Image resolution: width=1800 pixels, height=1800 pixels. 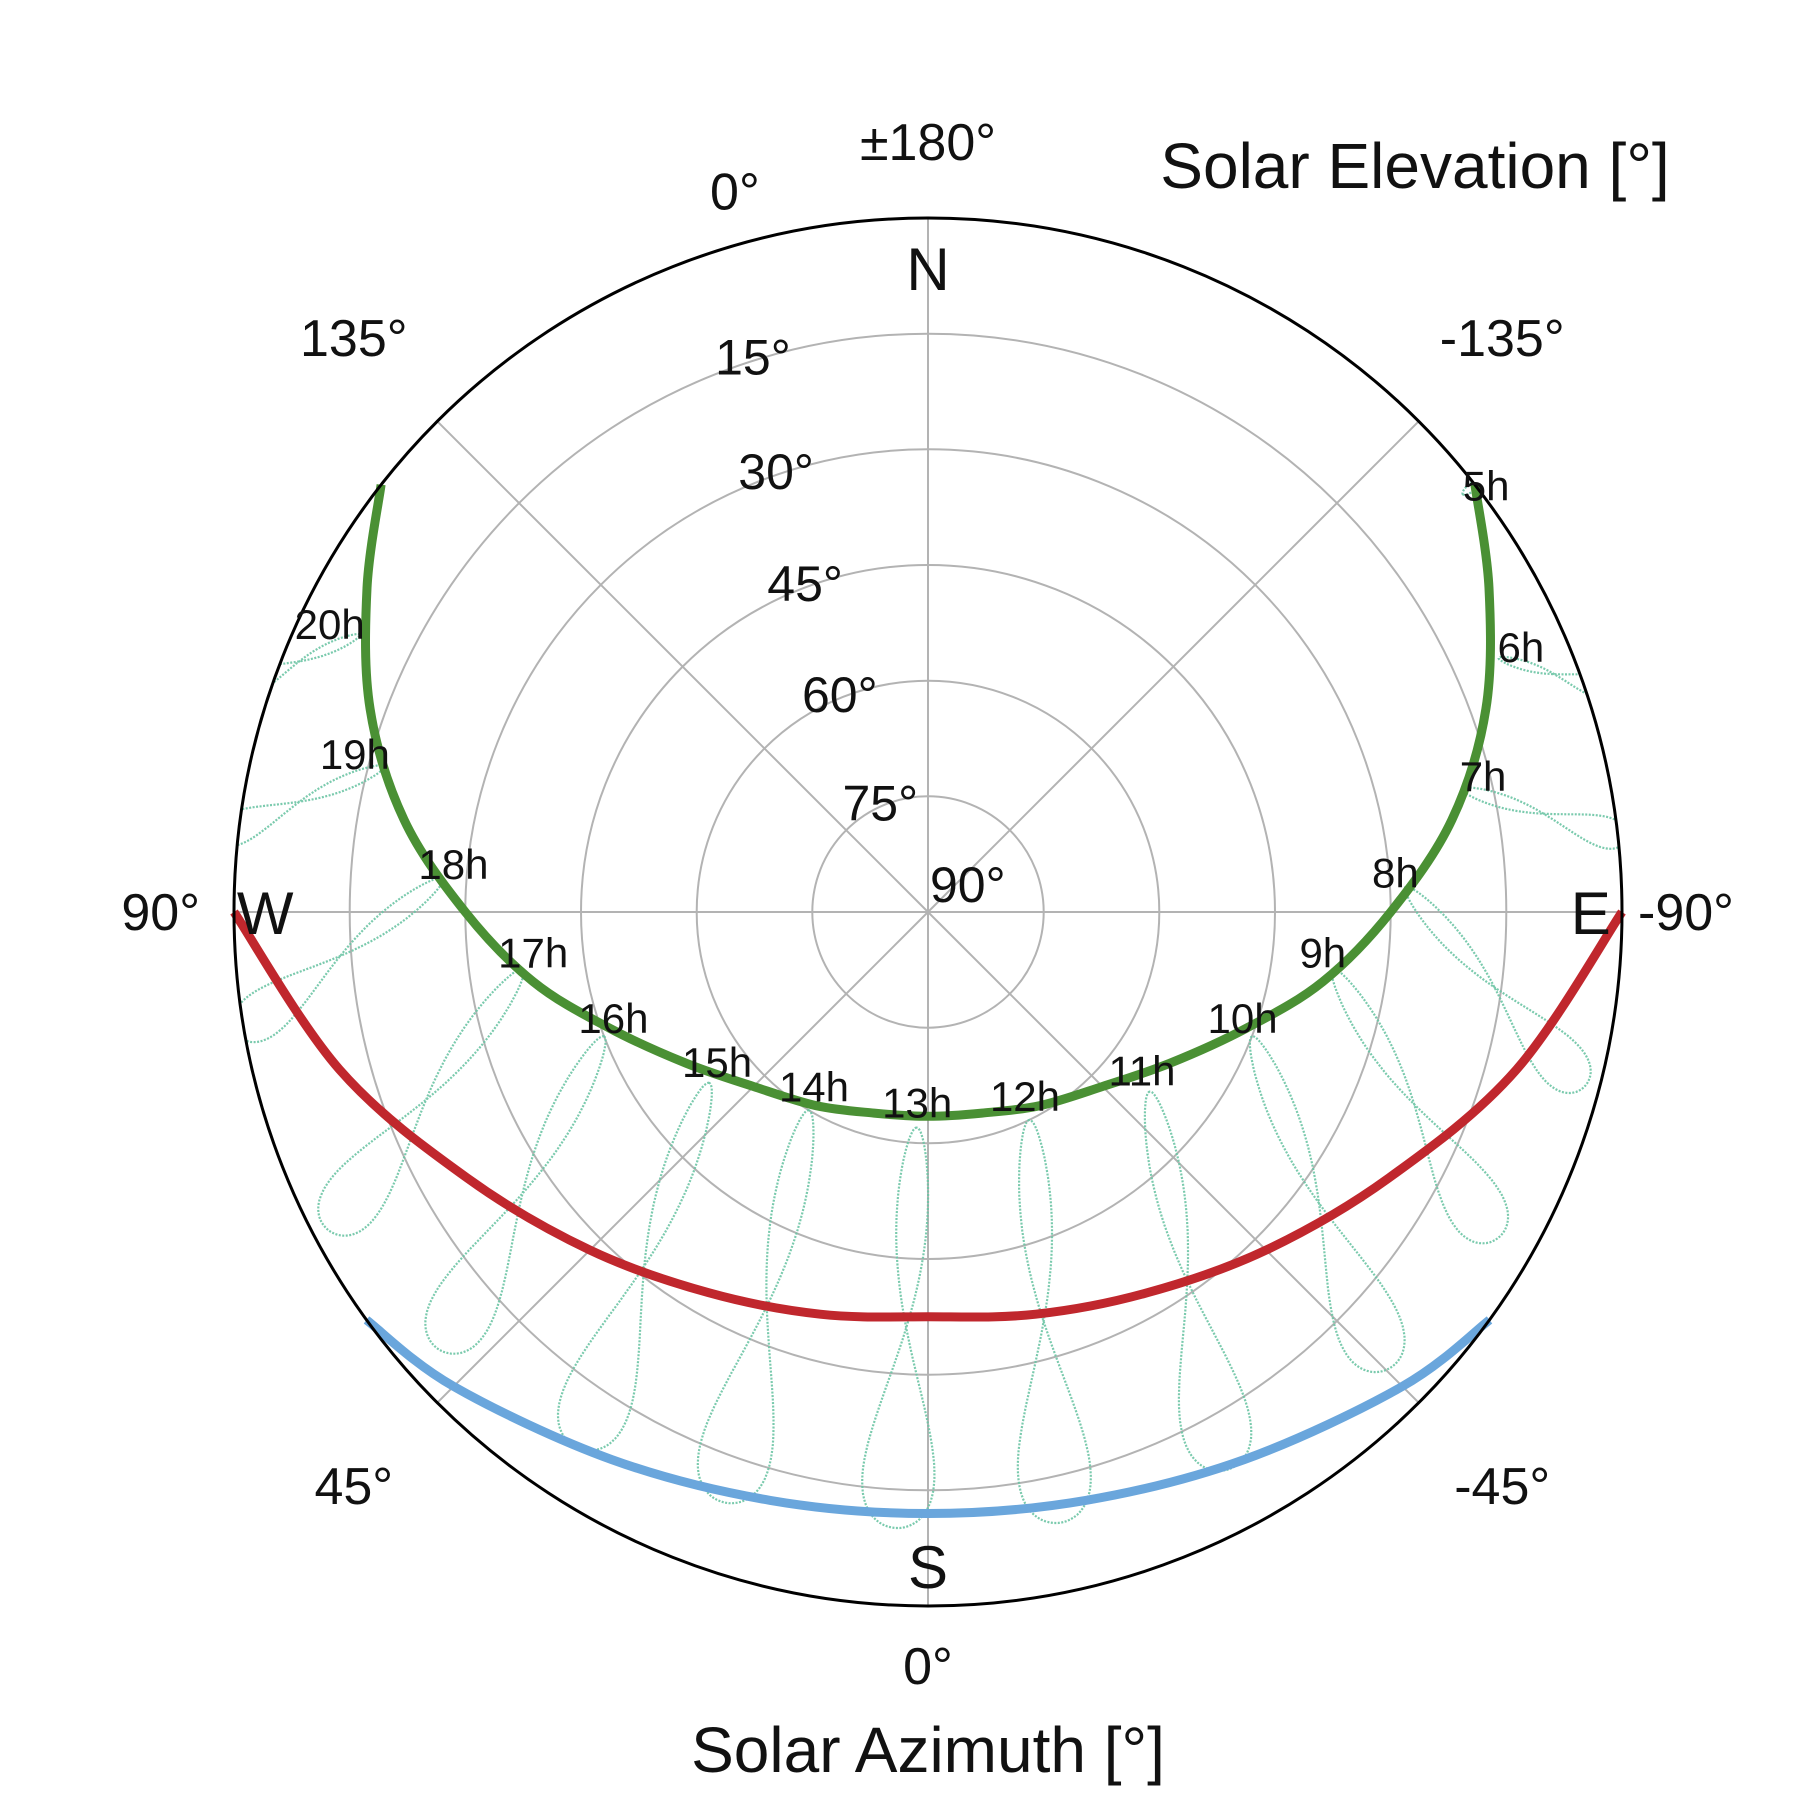 I want to click on hour-label-6h: 6h, so click(x=1521, y=647).